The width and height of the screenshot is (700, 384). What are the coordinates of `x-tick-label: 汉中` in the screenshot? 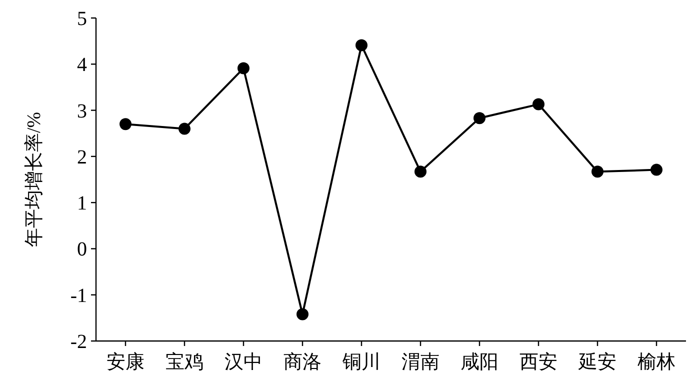 It's located at (243, 362).